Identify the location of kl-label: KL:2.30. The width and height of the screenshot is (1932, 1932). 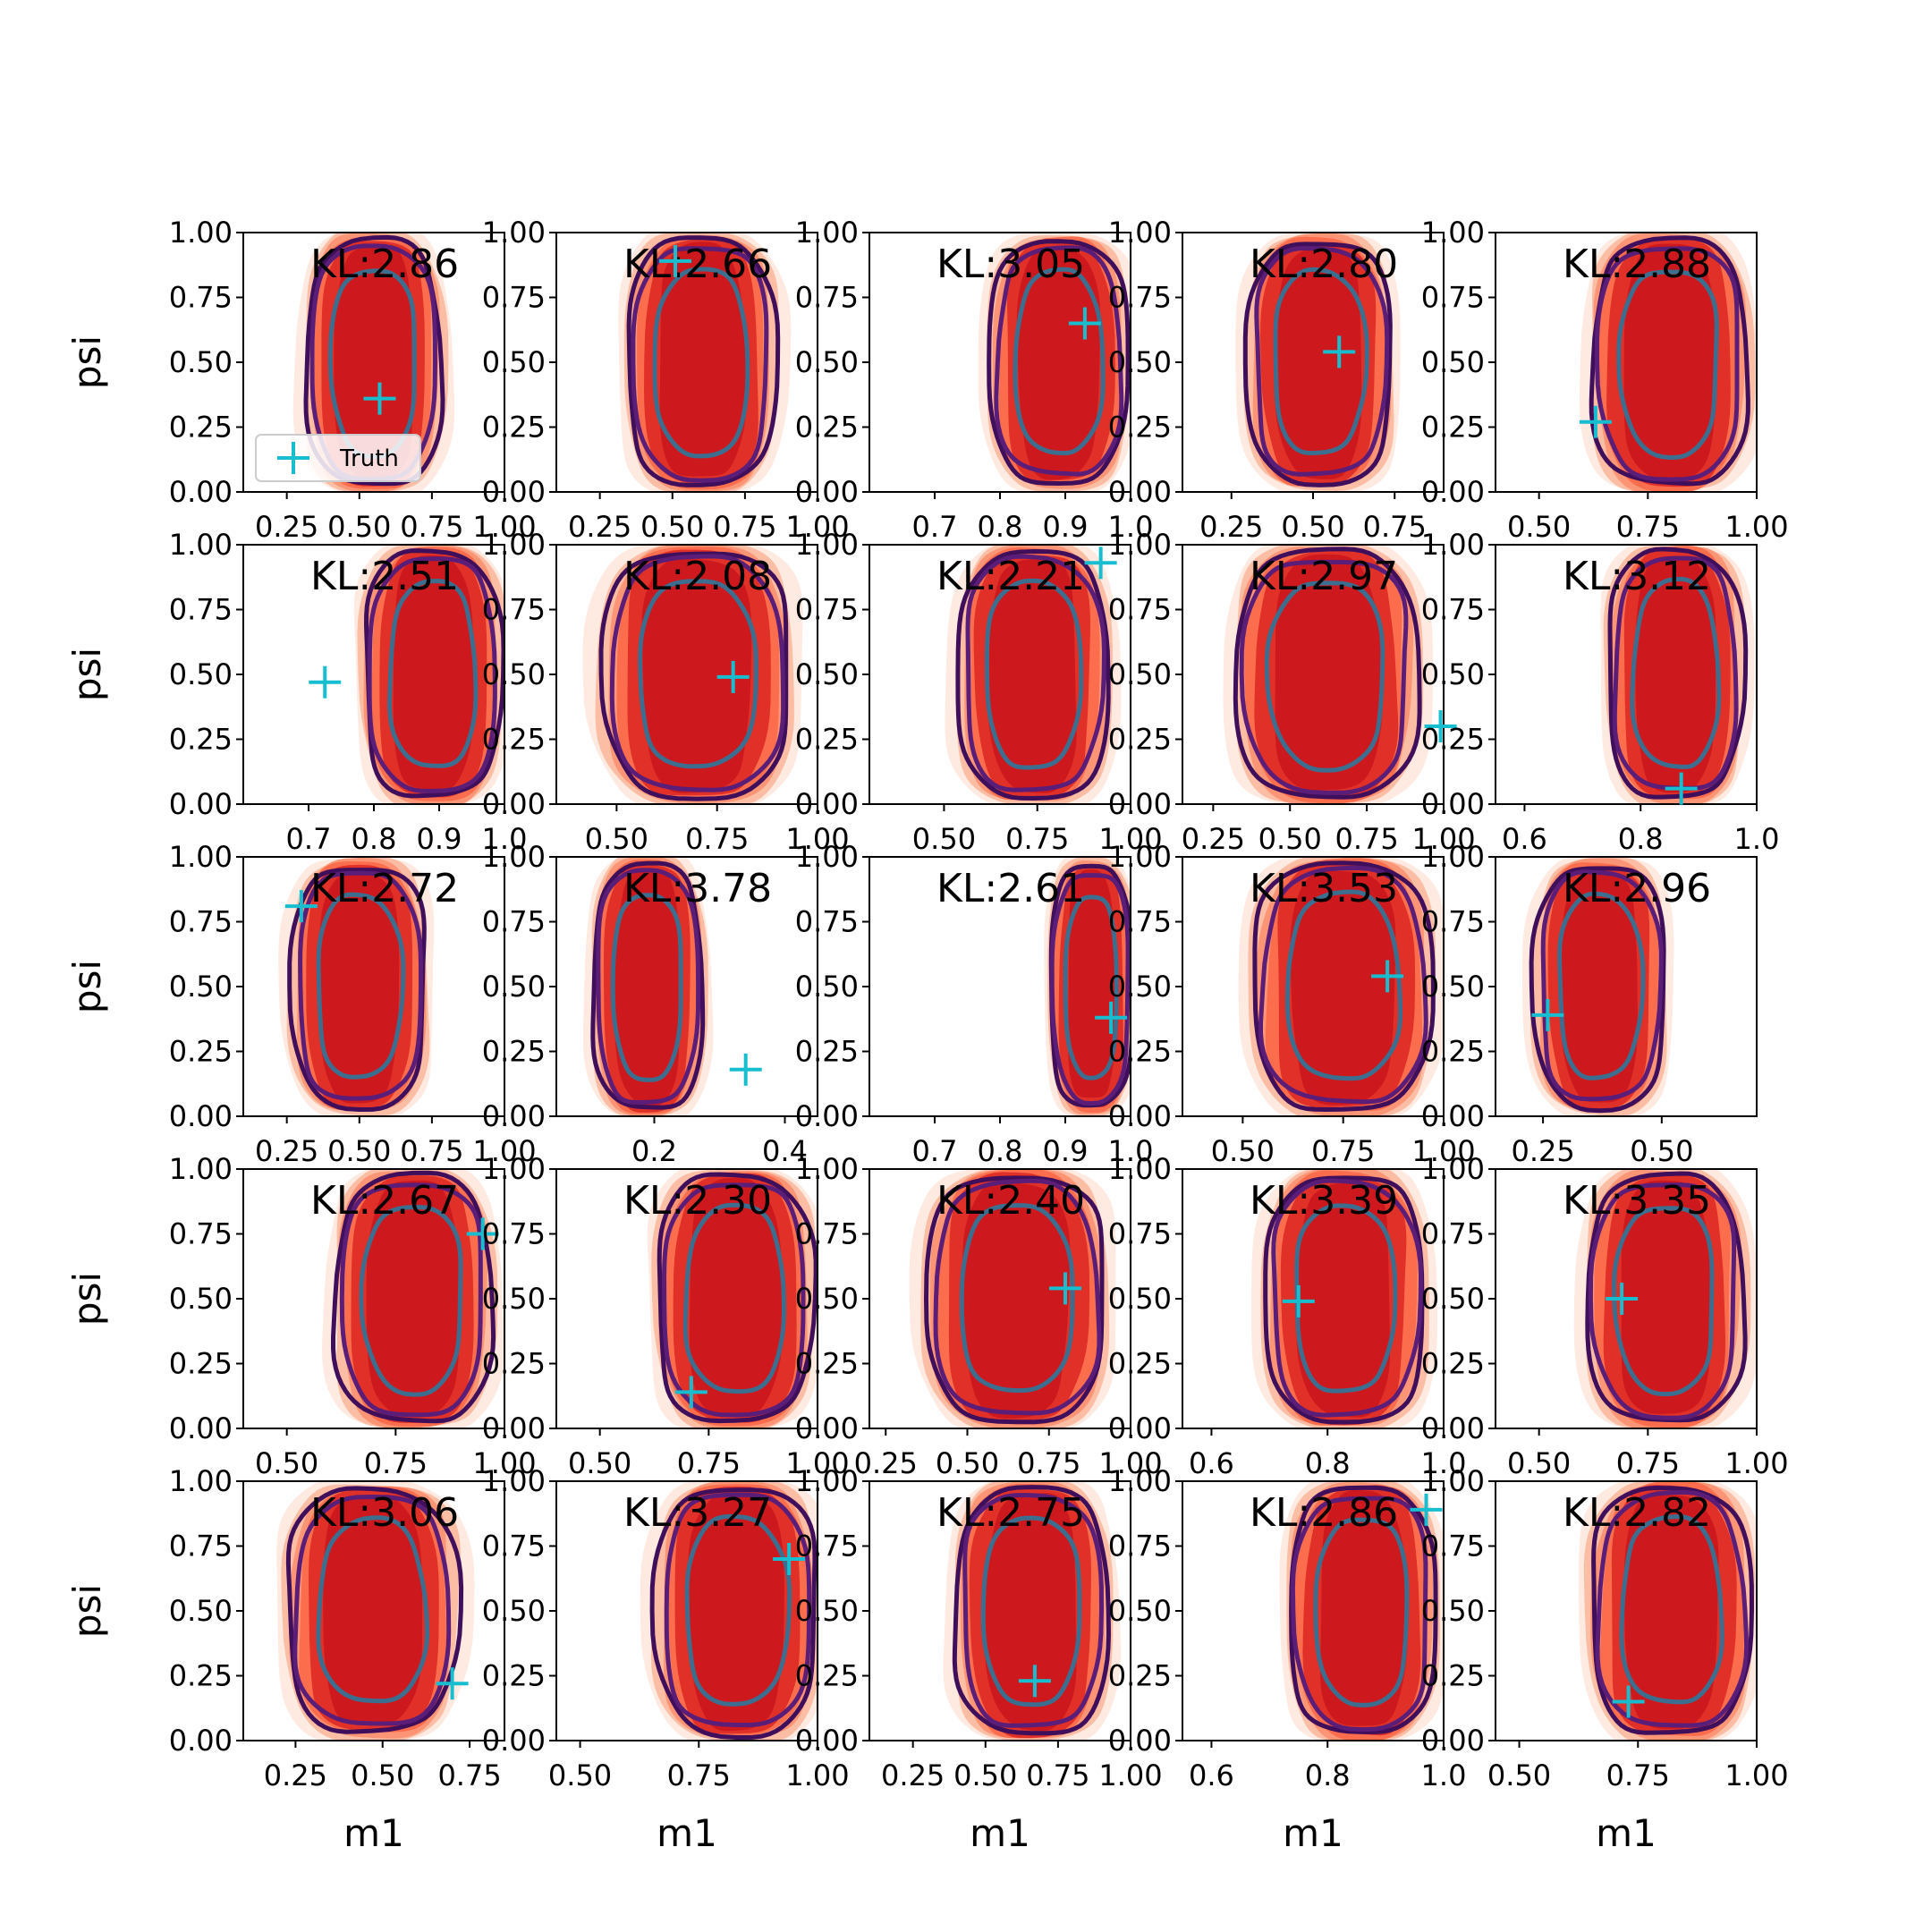
(697, 1201).